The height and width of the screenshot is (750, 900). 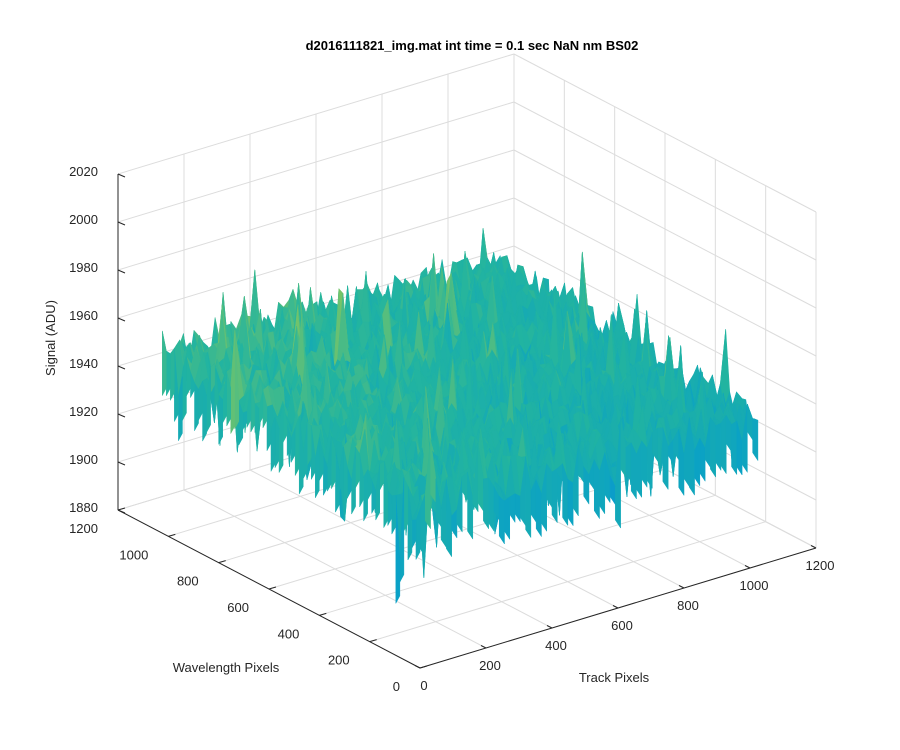 What do you see at coordinates (622, 625) in the screenshot?
I see `x-tick-label: 600` at bounding box center [622, 625].